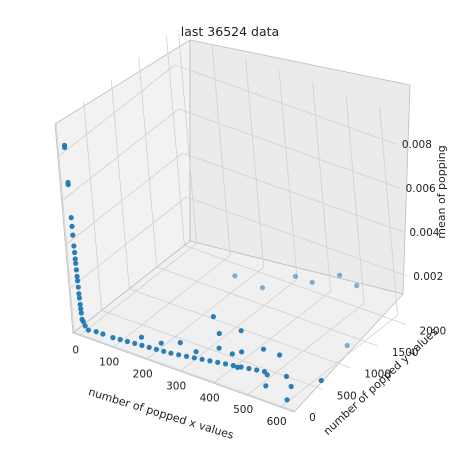  I want to click on chart-title: last 36524 data, so click(230, 31).